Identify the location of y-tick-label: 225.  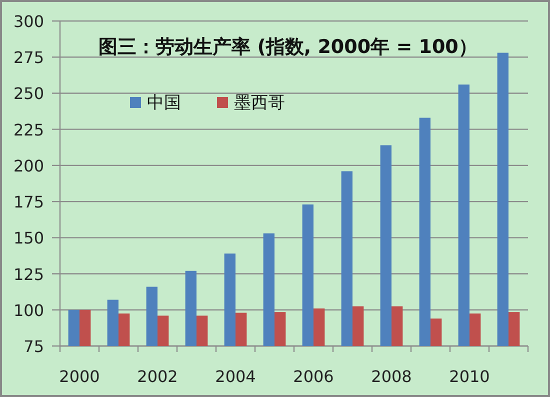
(28, 130).